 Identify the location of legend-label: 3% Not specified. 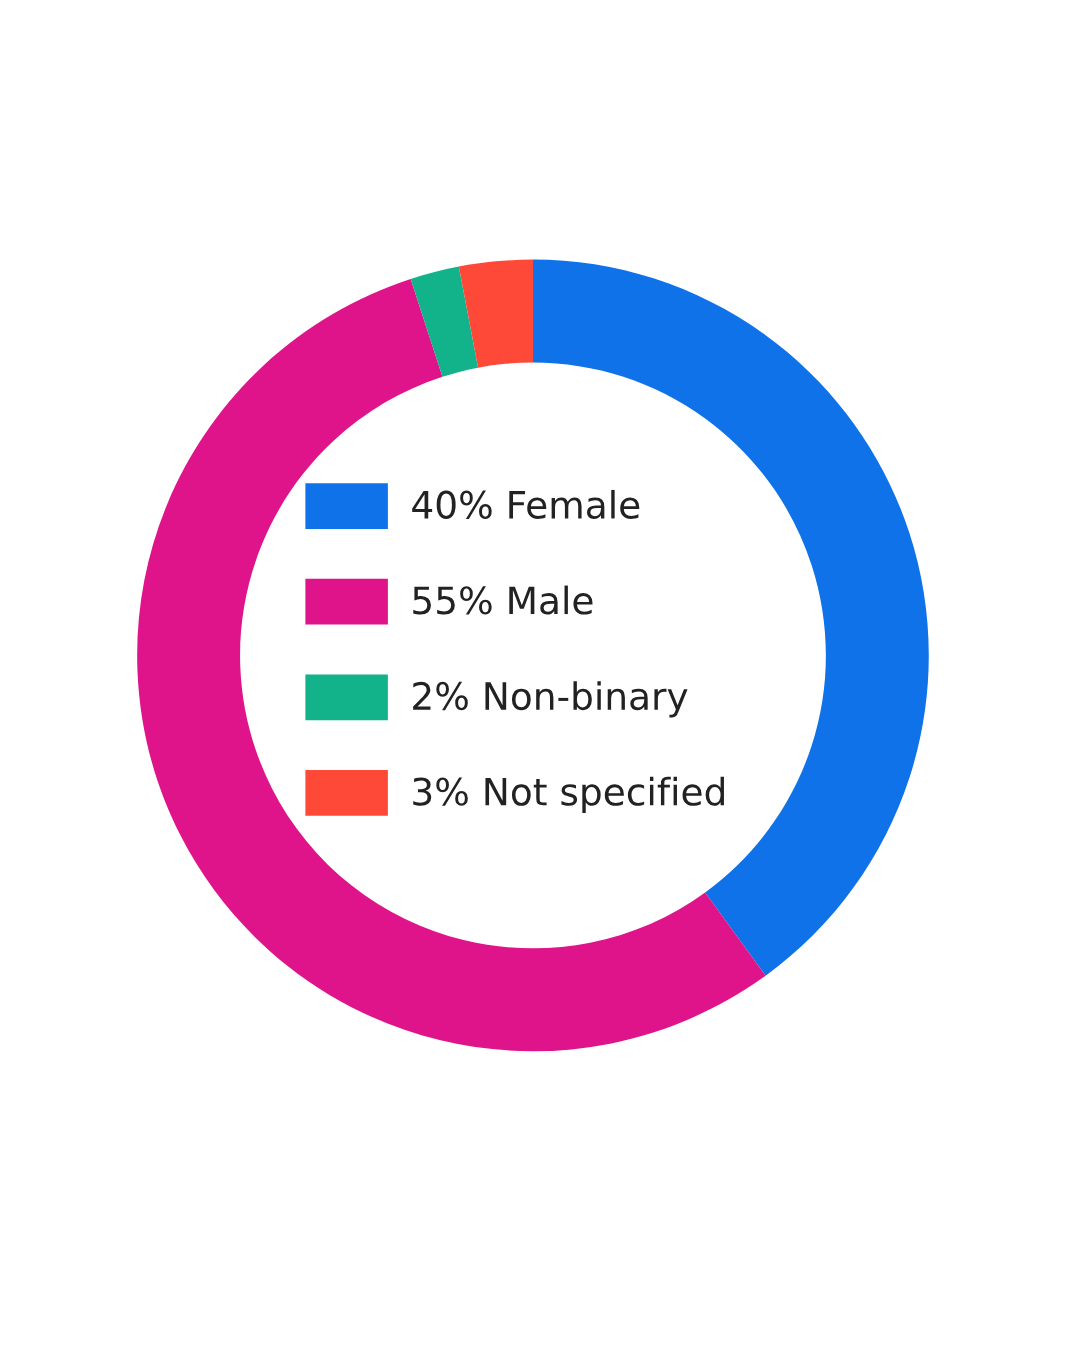
(568, 795).